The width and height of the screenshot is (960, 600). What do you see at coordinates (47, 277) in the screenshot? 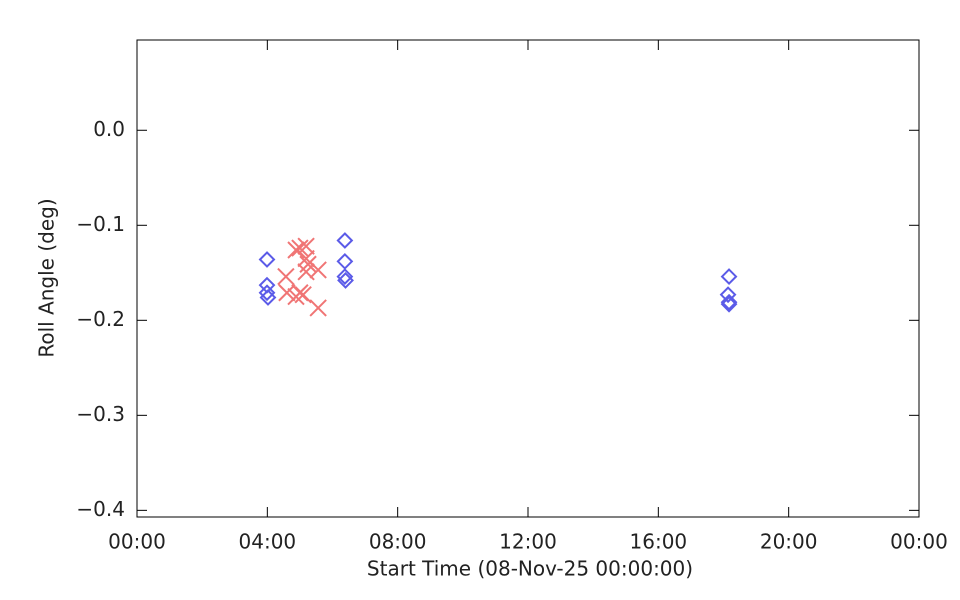
I see `y-axis-label: Roll Angle (deg)` at bounding box center [47, 277].